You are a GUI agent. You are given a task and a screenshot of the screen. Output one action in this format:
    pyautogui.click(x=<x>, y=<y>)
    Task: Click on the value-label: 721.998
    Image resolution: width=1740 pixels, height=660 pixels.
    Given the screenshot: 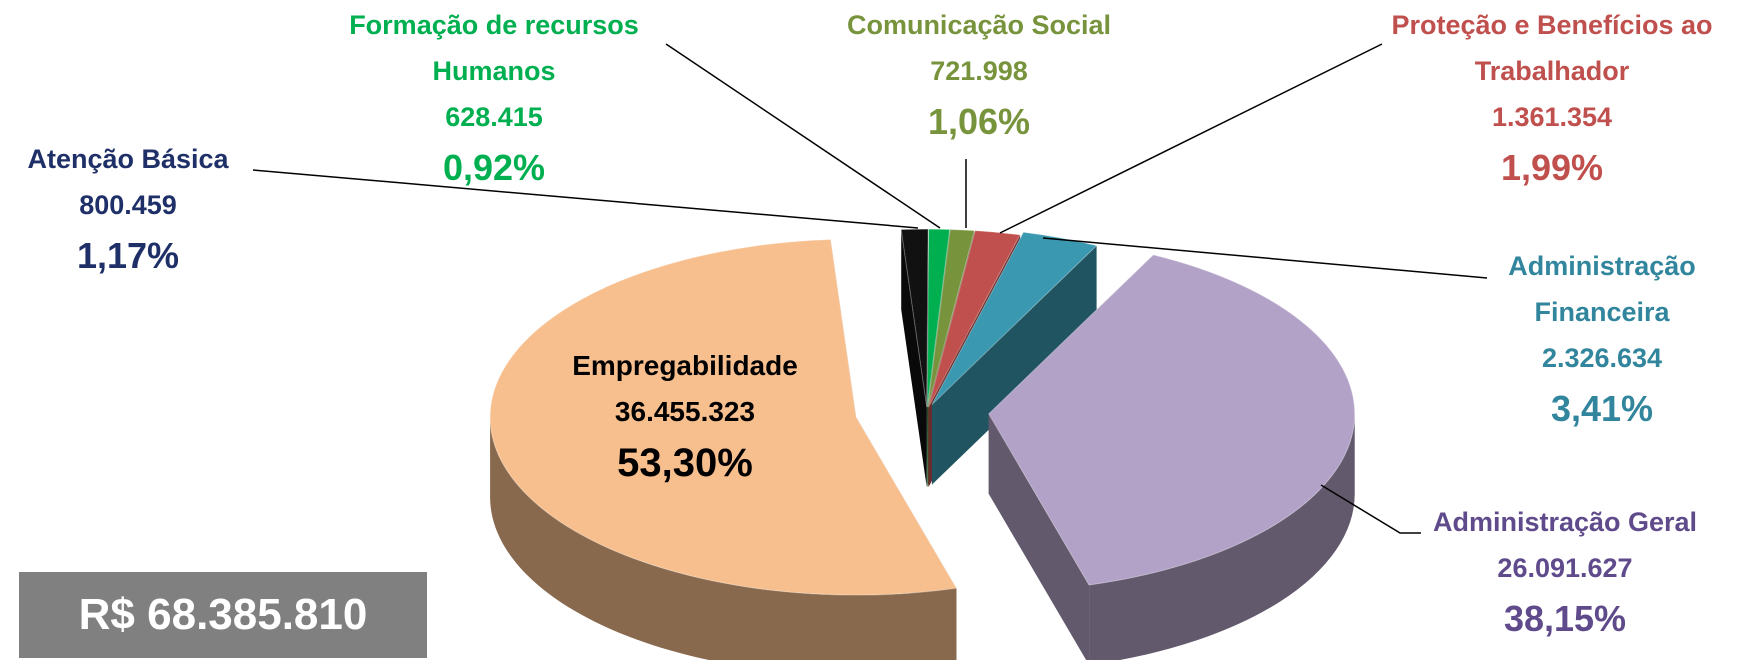 What is the action you would take?
    pyautogui.click(x=979, y=71)
    